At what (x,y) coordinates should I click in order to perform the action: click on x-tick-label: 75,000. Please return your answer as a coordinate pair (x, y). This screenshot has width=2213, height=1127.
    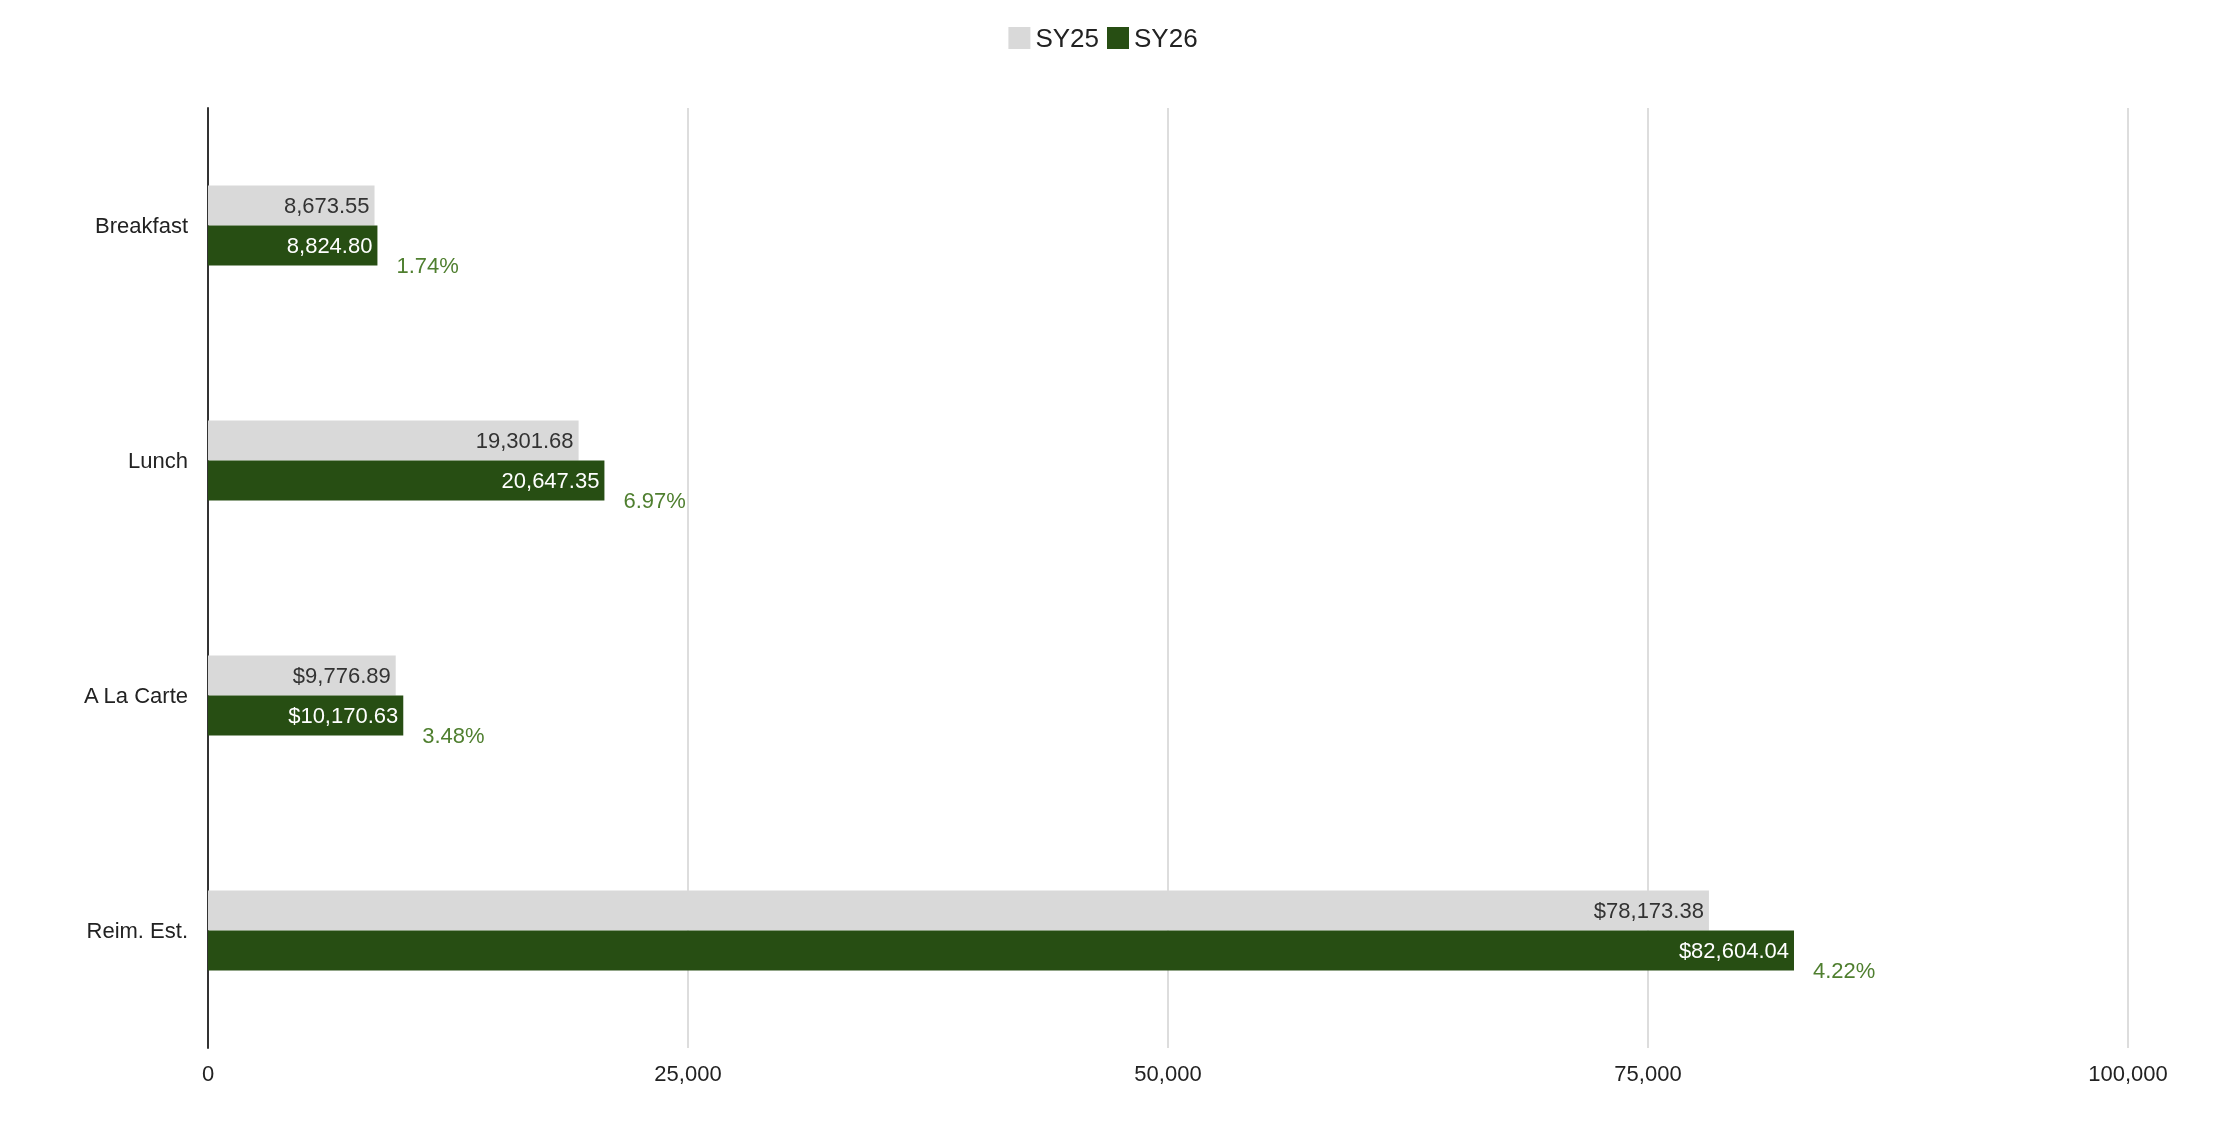
    Looking at the image, I should click on (1648, 1073).